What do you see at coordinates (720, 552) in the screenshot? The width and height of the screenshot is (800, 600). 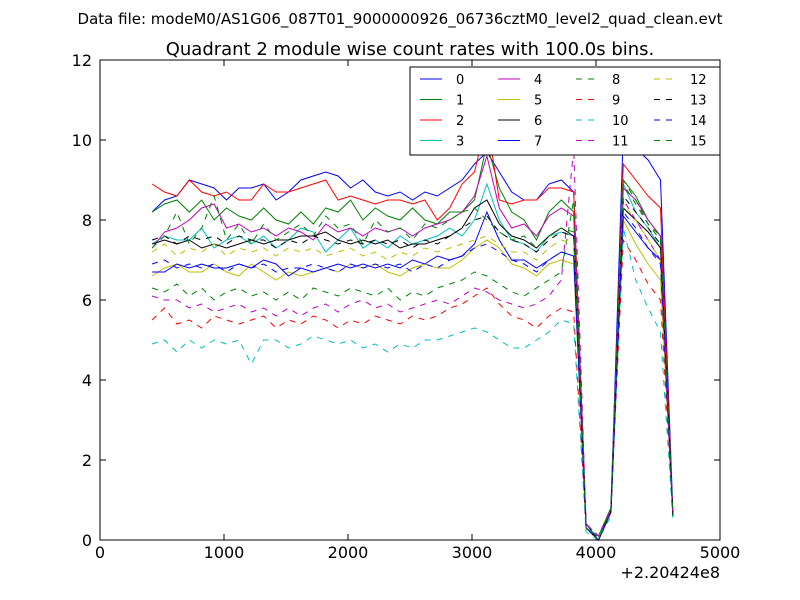 I see `x-tick-label: 5000` at bounding box center [720, 552].